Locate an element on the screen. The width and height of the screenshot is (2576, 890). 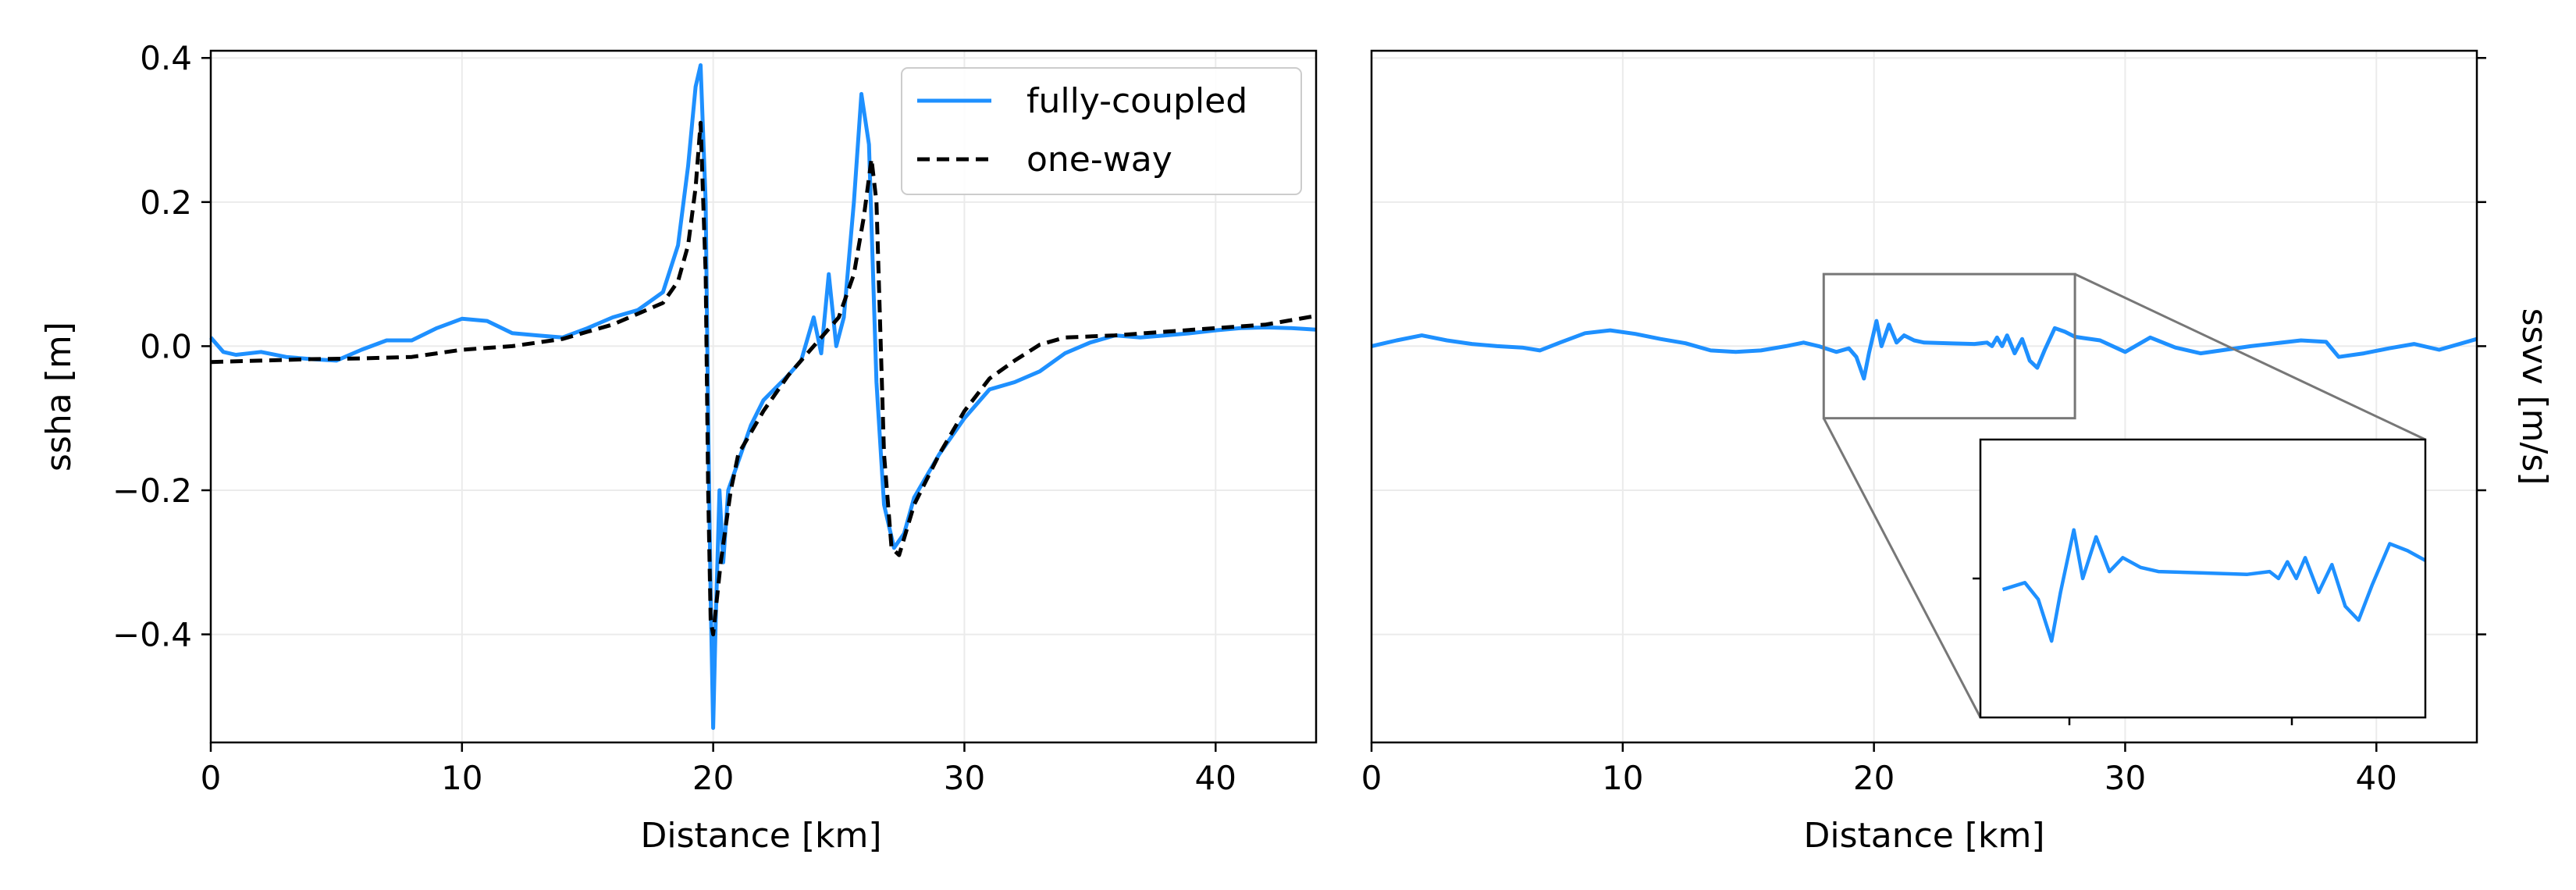
ssha-y-tick-label: 0.4 is located at coordinates (166, 58).